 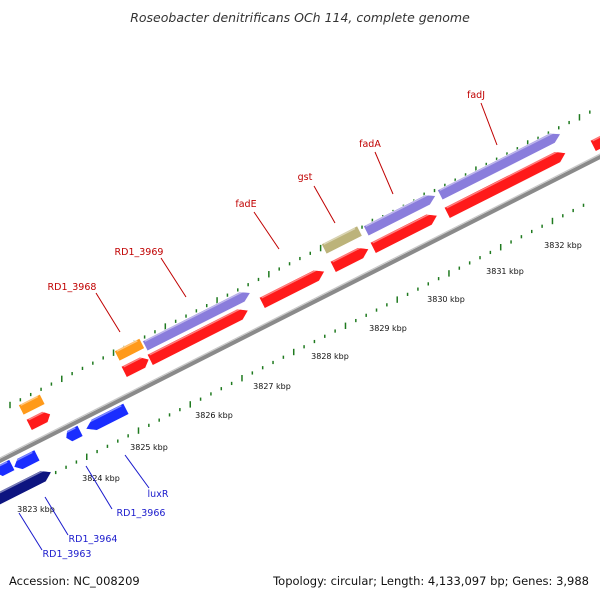 What do you see at coordinates (72, 287) in the screenshot?
I see `gene-label: RD1_3968` at bounding box center [72, 287].